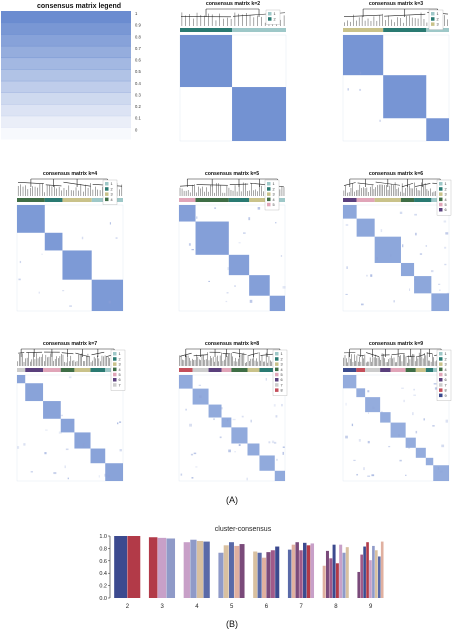  What do you see at coordinates (272, 195) in the screenshot?
I see `matrix-legend: 12 345` at bounding box center [272, 195].